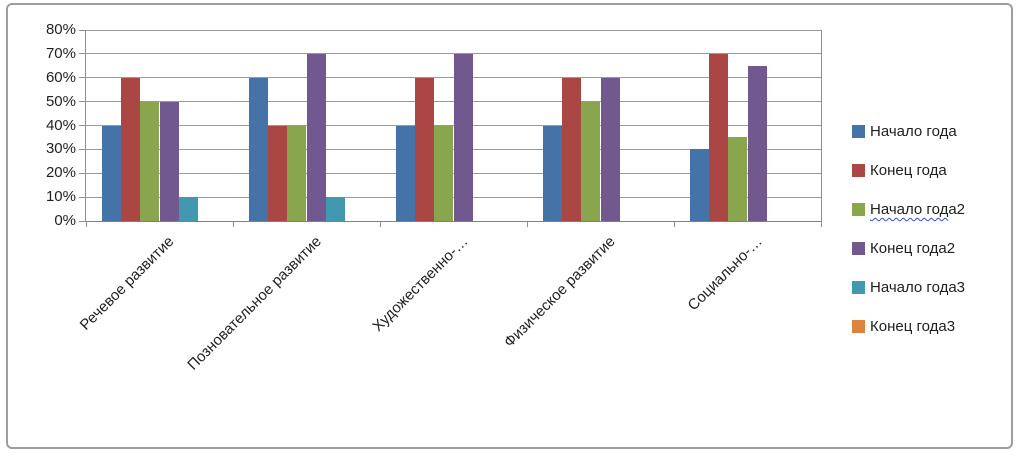 The image size is (1024, 457). I want to click on gridline-80%, so click(453, 30).